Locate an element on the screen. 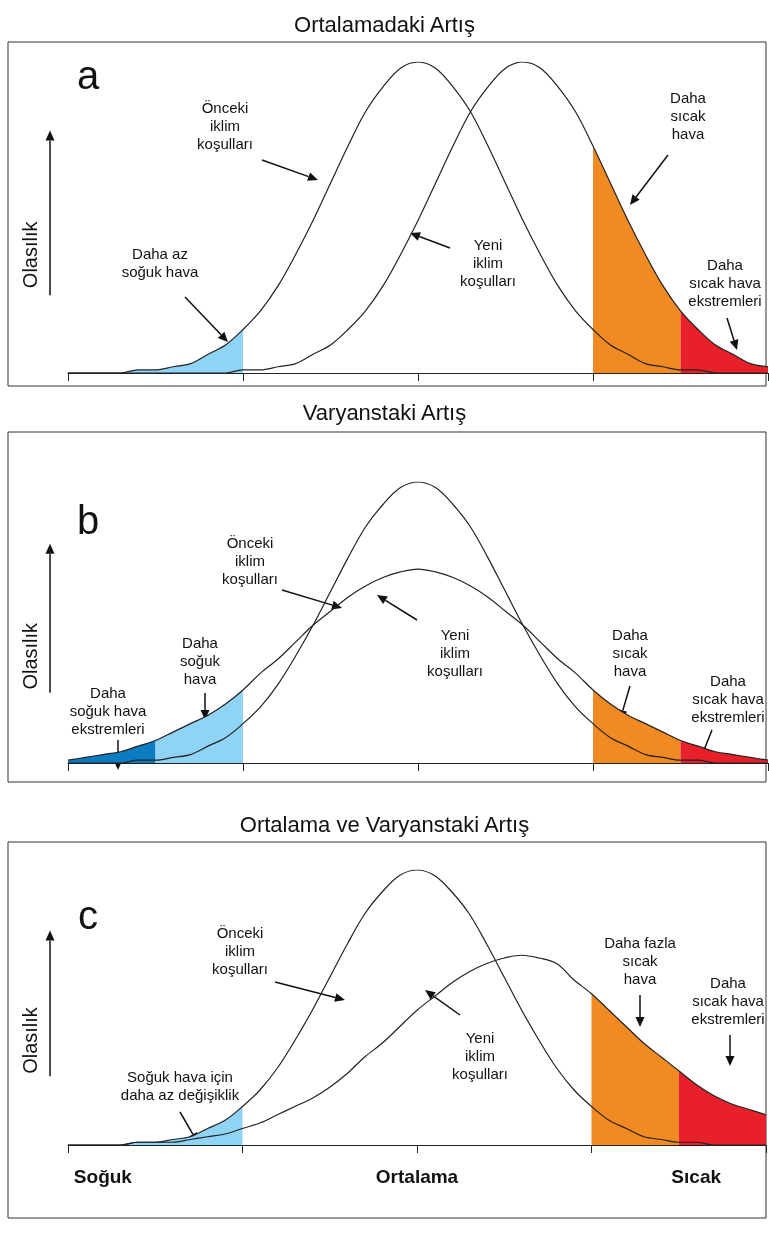 Image resolution: width=769 pixels, height=1249 pixels. annotation: Daha fazla sıcak hava is located at coordinates (640, 960).